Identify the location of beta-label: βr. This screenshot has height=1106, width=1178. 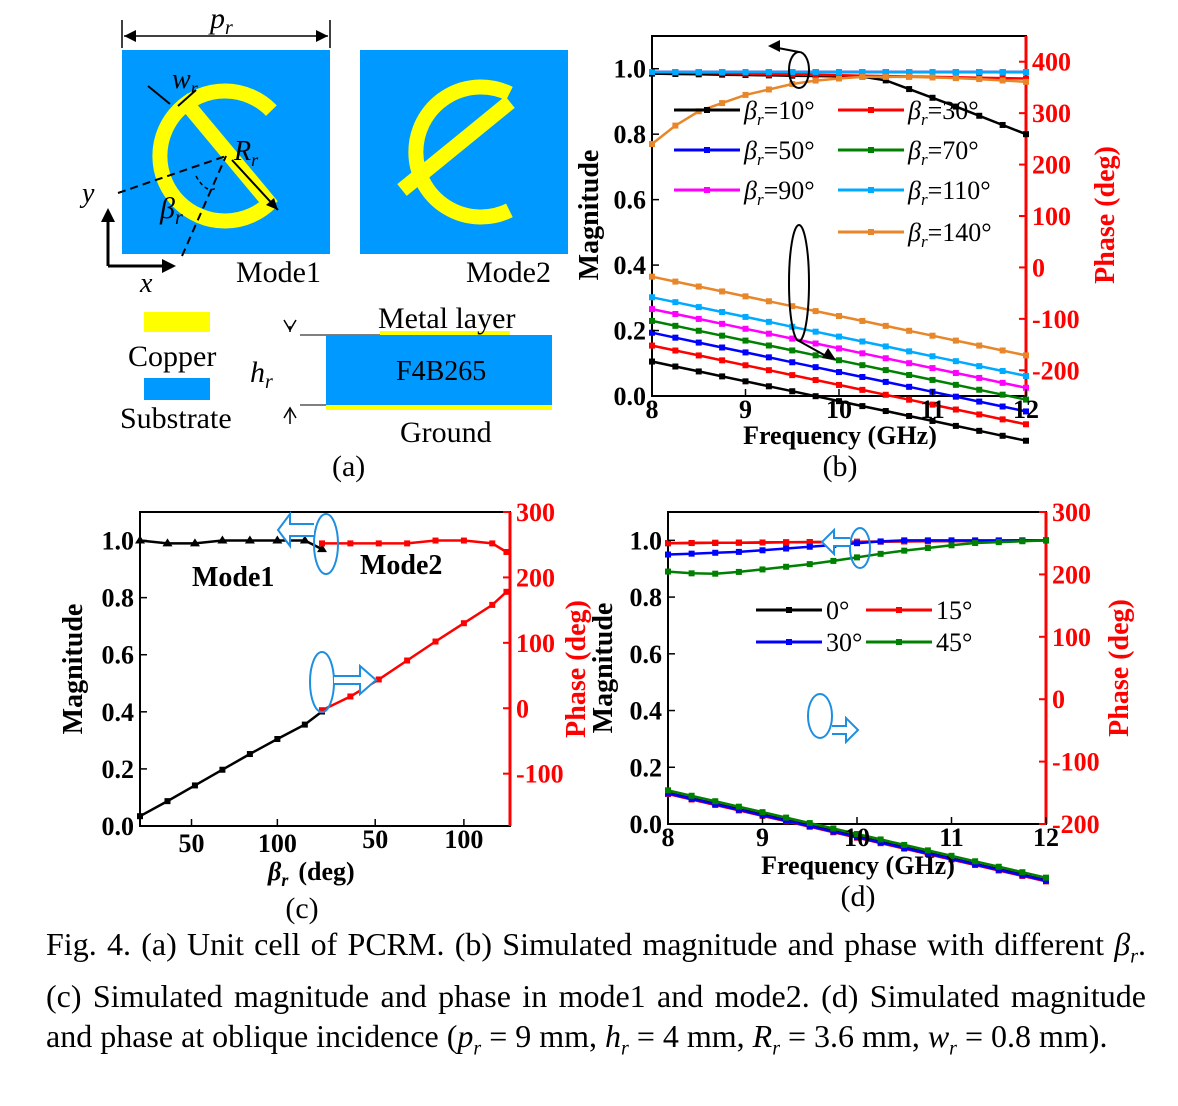
(171, 210).